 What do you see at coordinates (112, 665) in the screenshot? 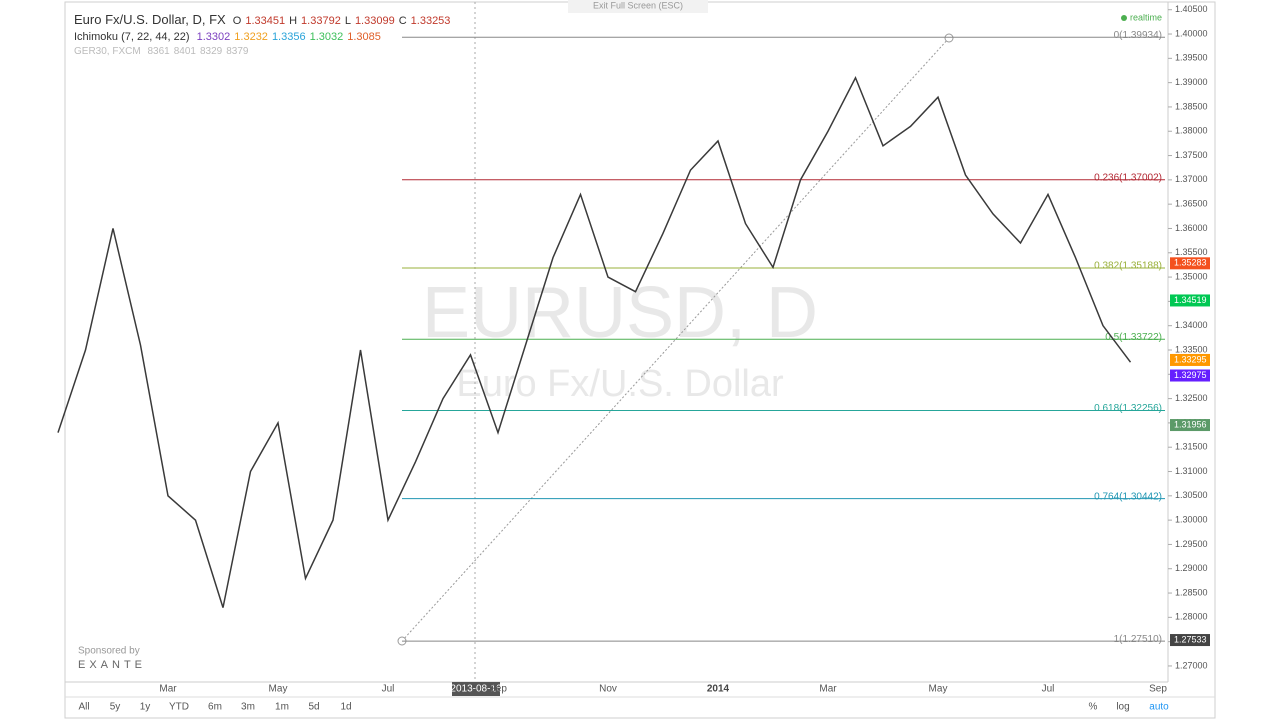
I see `sponsor-brand: EXANTE` at bounding box center [112, 665].